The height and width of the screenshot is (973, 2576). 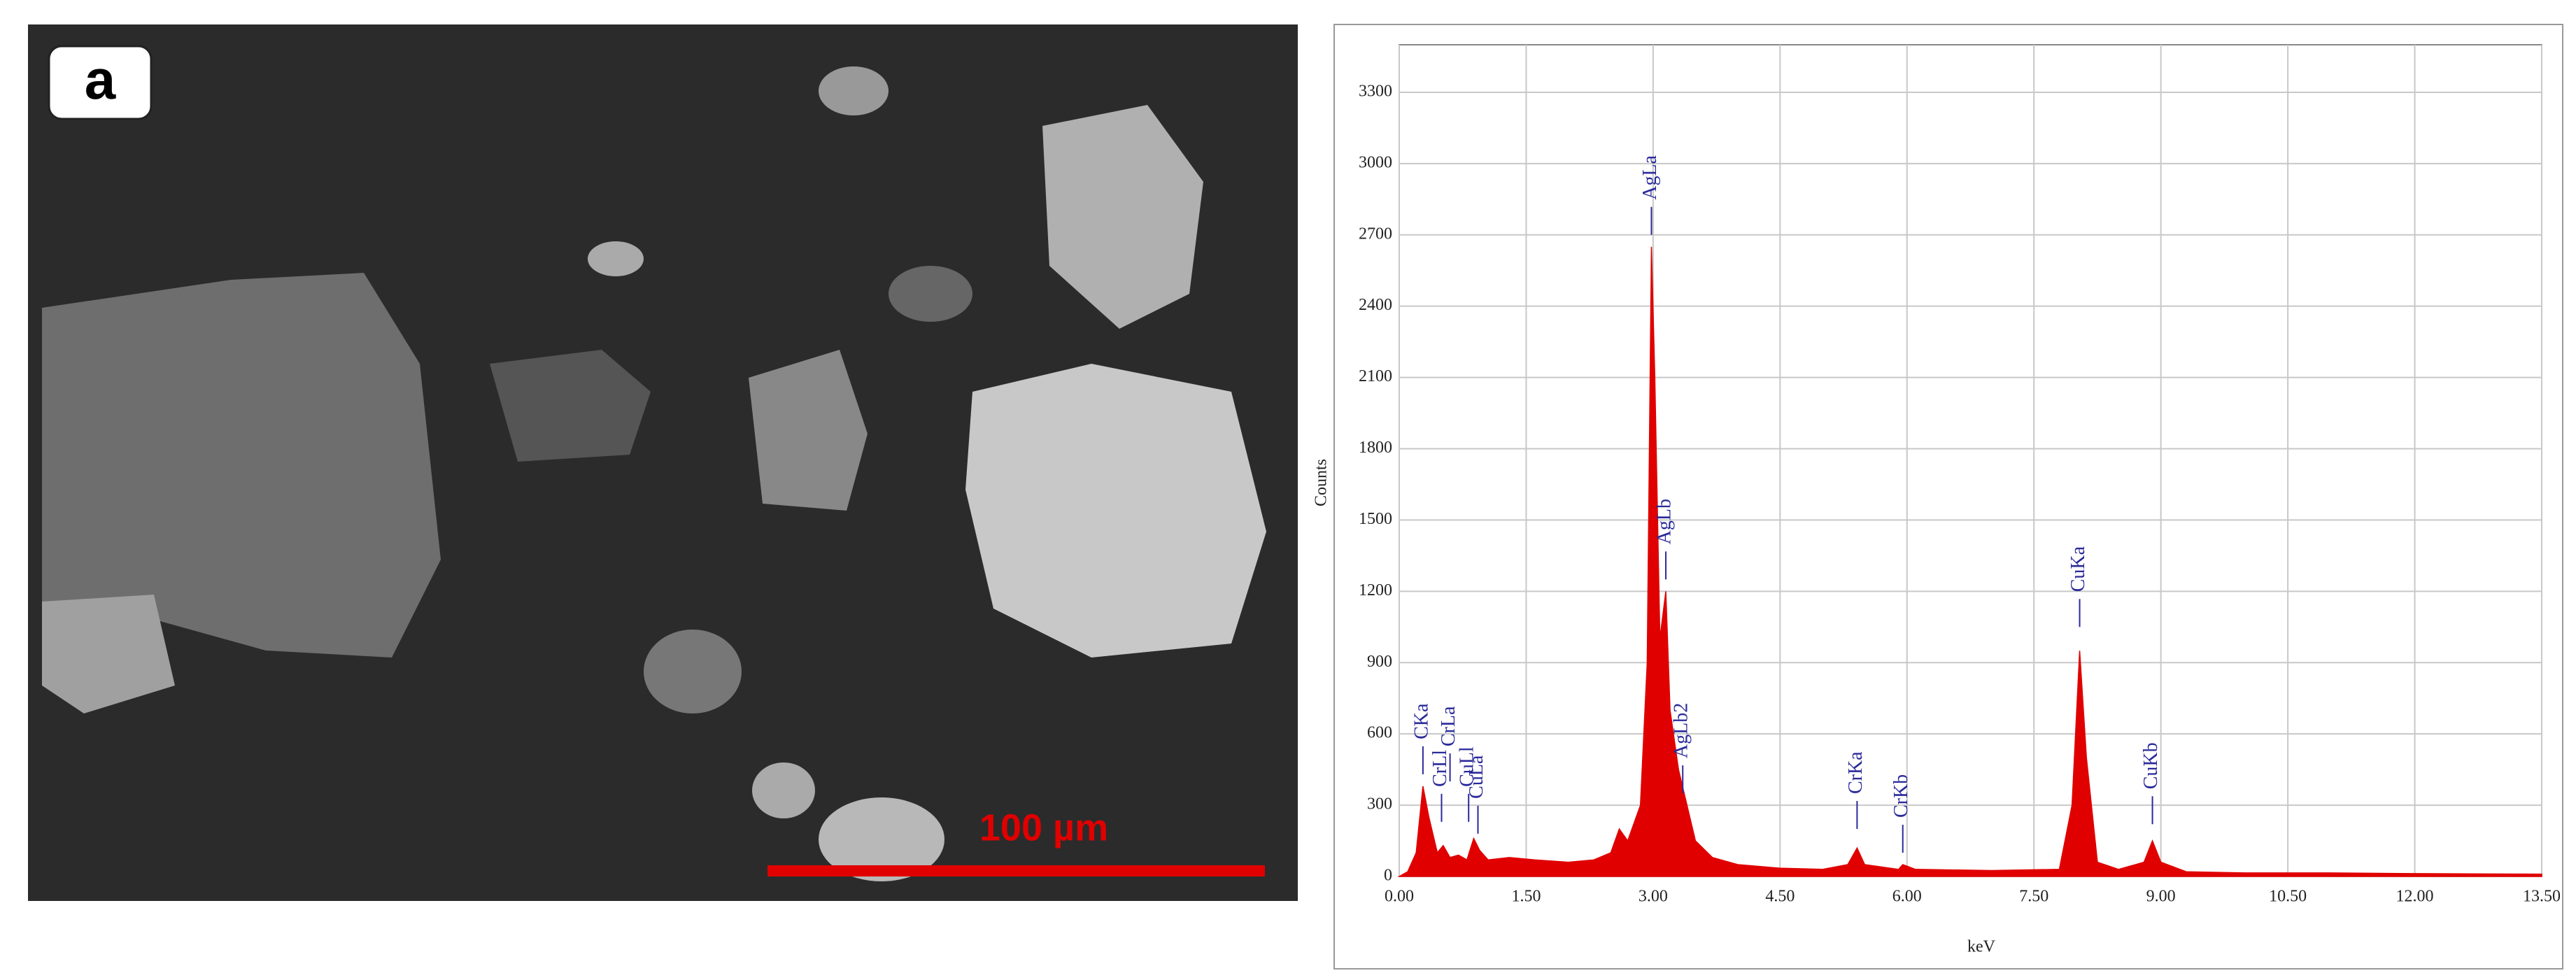 What do you see at coordinates (1375, 590) in the screenshot?
I see `y-tick-label: 1200` at bounding box center [1375, 590].